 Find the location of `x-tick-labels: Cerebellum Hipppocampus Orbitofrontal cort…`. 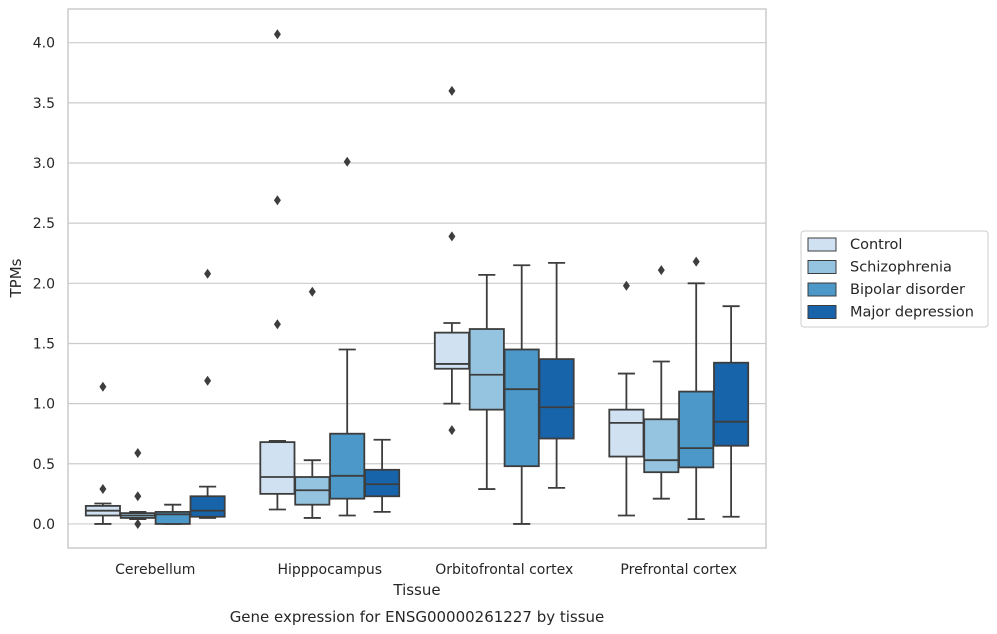

x-tick-labels: Cerebellum Hipppocampus Orbitofrontal cort… is located at coordinates (426, 570).